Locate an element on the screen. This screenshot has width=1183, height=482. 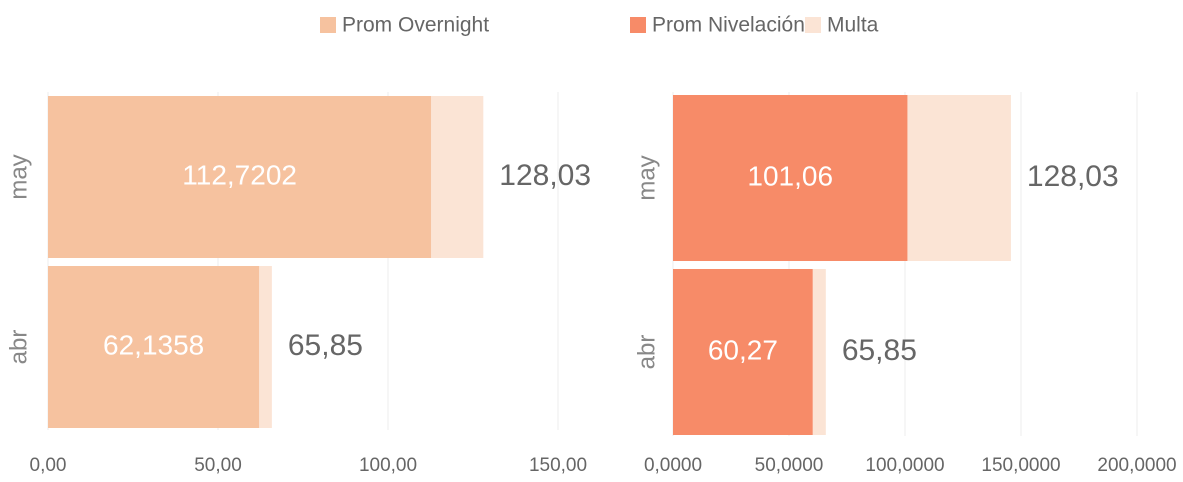
legend-label: Prom Nivelación is located at coordinates (728, 25).